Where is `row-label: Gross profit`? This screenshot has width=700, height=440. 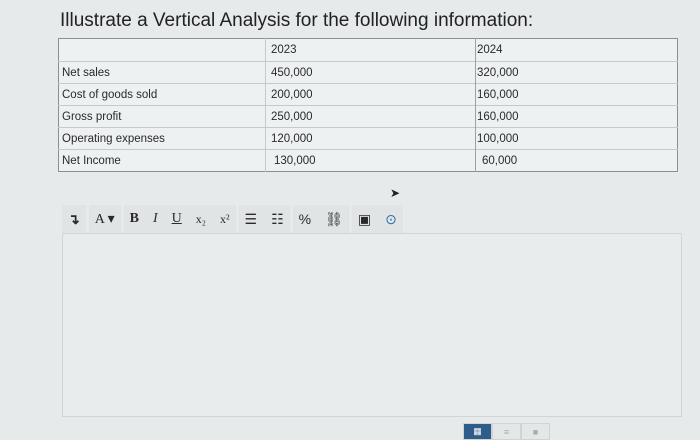 row-label: Gross profit is located at coordinates (162, 116).